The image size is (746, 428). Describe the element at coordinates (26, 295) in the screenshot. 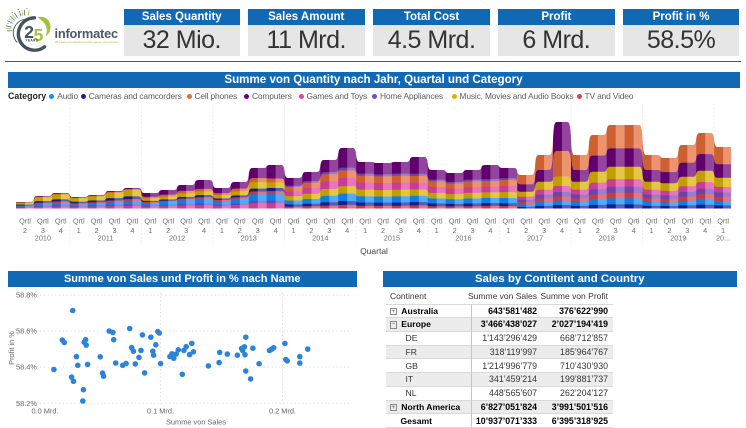

I see `svg-text: 58.8%` at that location.